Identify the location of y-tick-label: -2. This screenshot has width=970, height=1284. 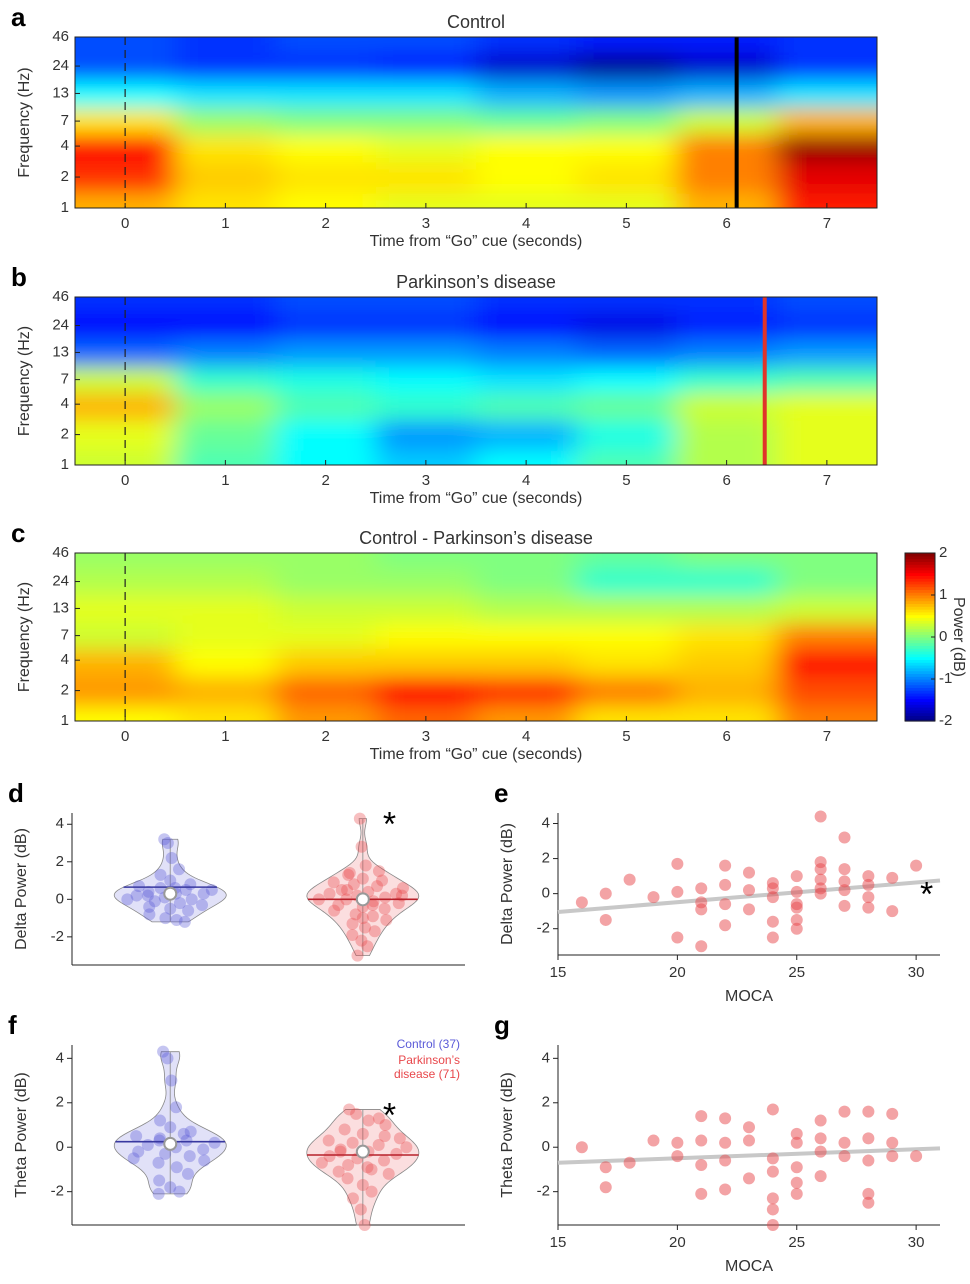
(57, 936).